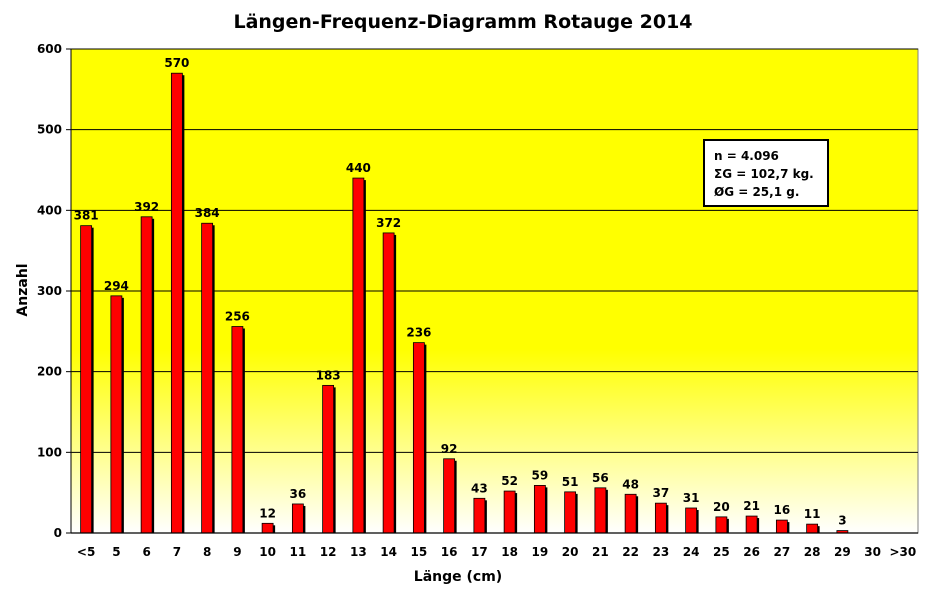  Describe the element at coordinates (509, 552) in the screenshot. I see `x-tick-label-18: 18` at that location.